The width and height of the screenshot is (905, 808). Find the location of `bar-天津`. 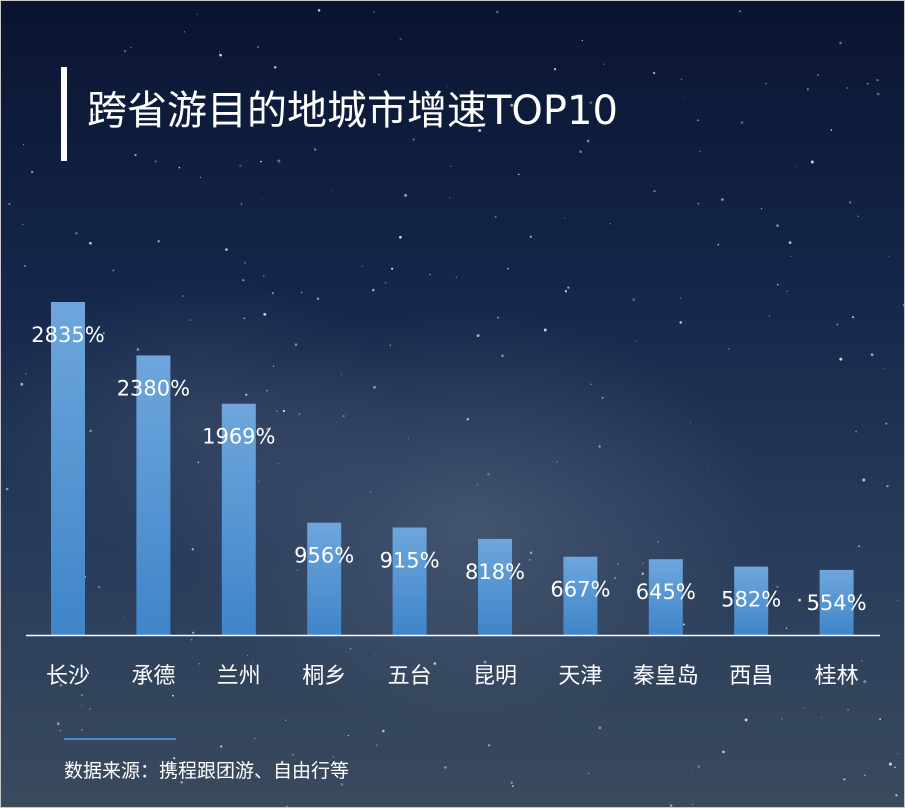

bar-天津 is located at coordinates (580, 595).